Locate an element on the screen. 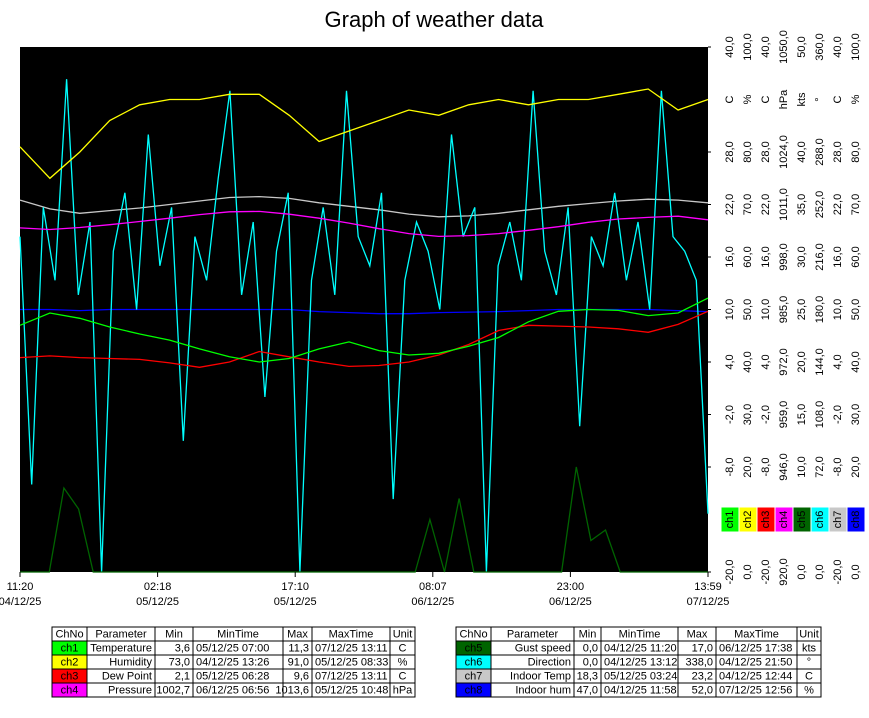 This screenshot has width=869, height=718. legend-label: ch5 is located at coordinates (802, 520).